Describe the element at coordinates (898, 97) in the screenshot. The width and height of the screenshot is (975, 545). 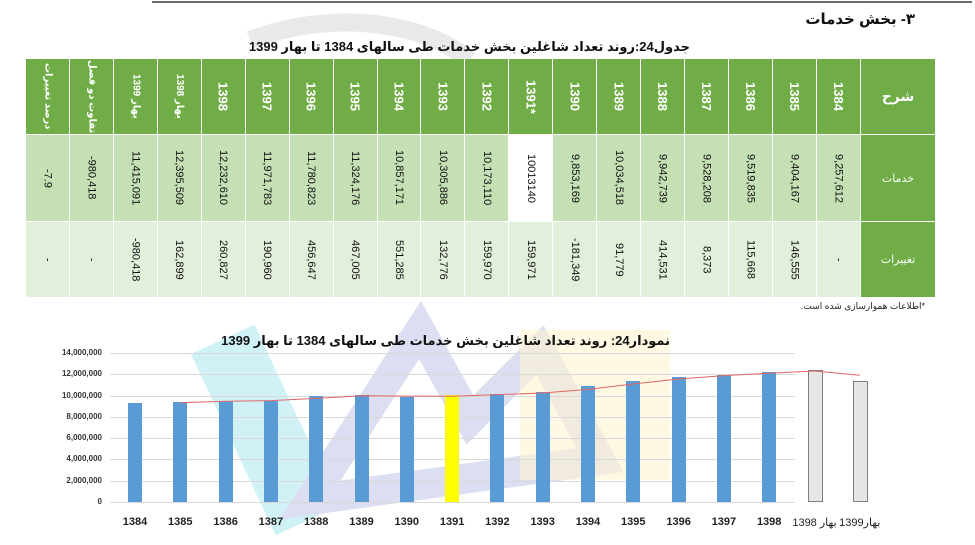
I see `label-header: شرح` at that location.